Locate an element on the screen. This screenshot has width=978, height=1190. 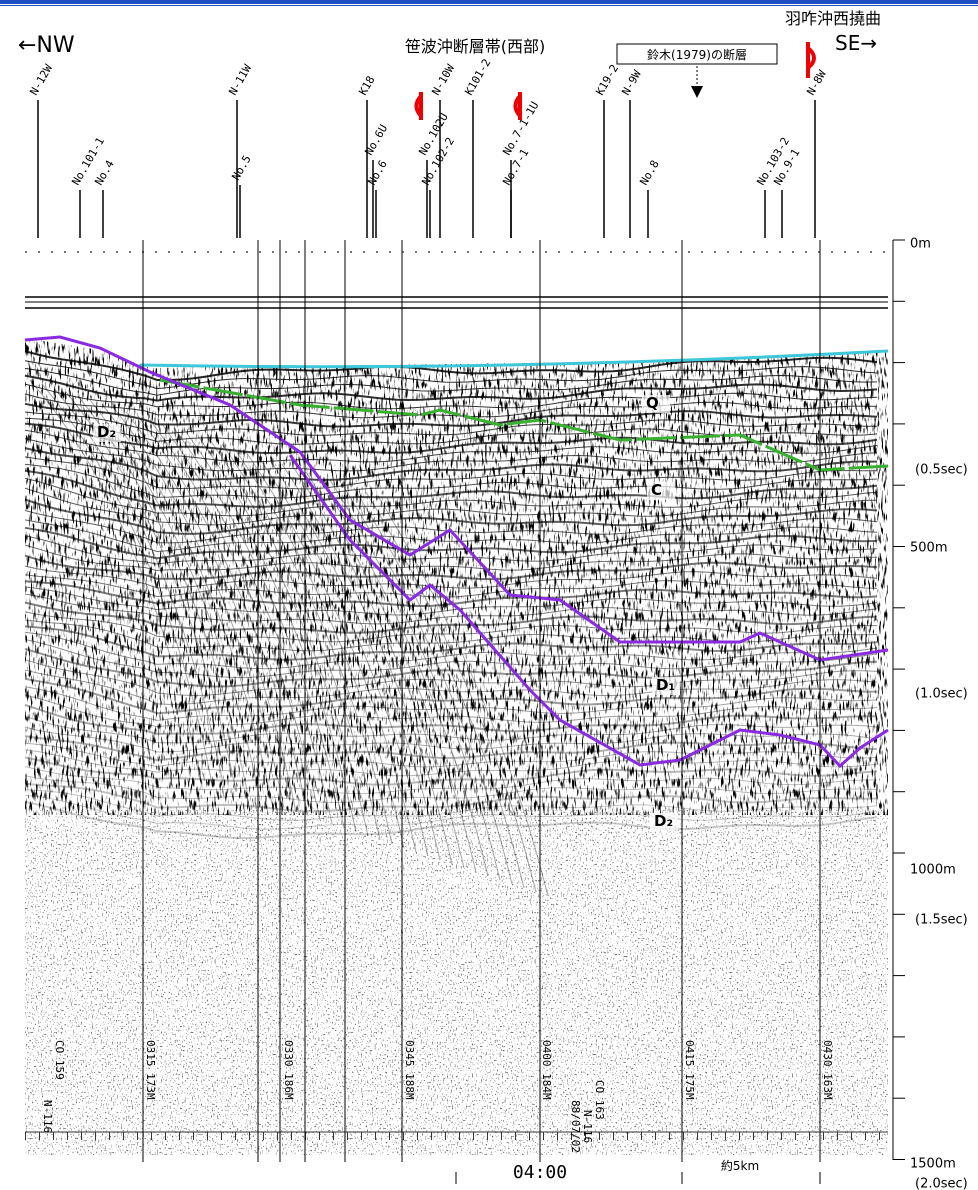
layer-label: Q is located at coordinates (652, 403).